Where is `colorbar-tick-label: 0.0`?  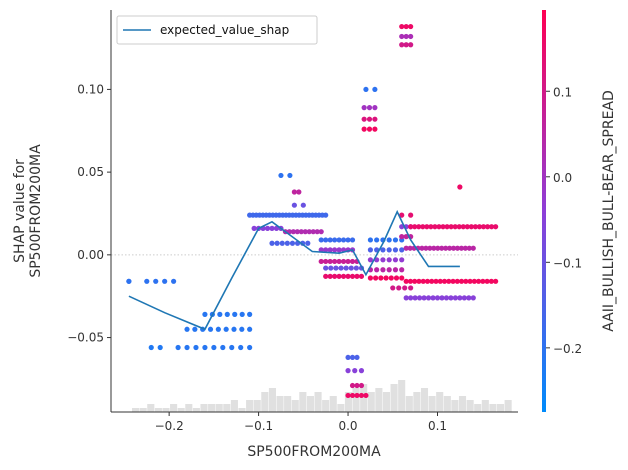
colorbar-tick-label: 0.0 is located at coordinates (562, 178).